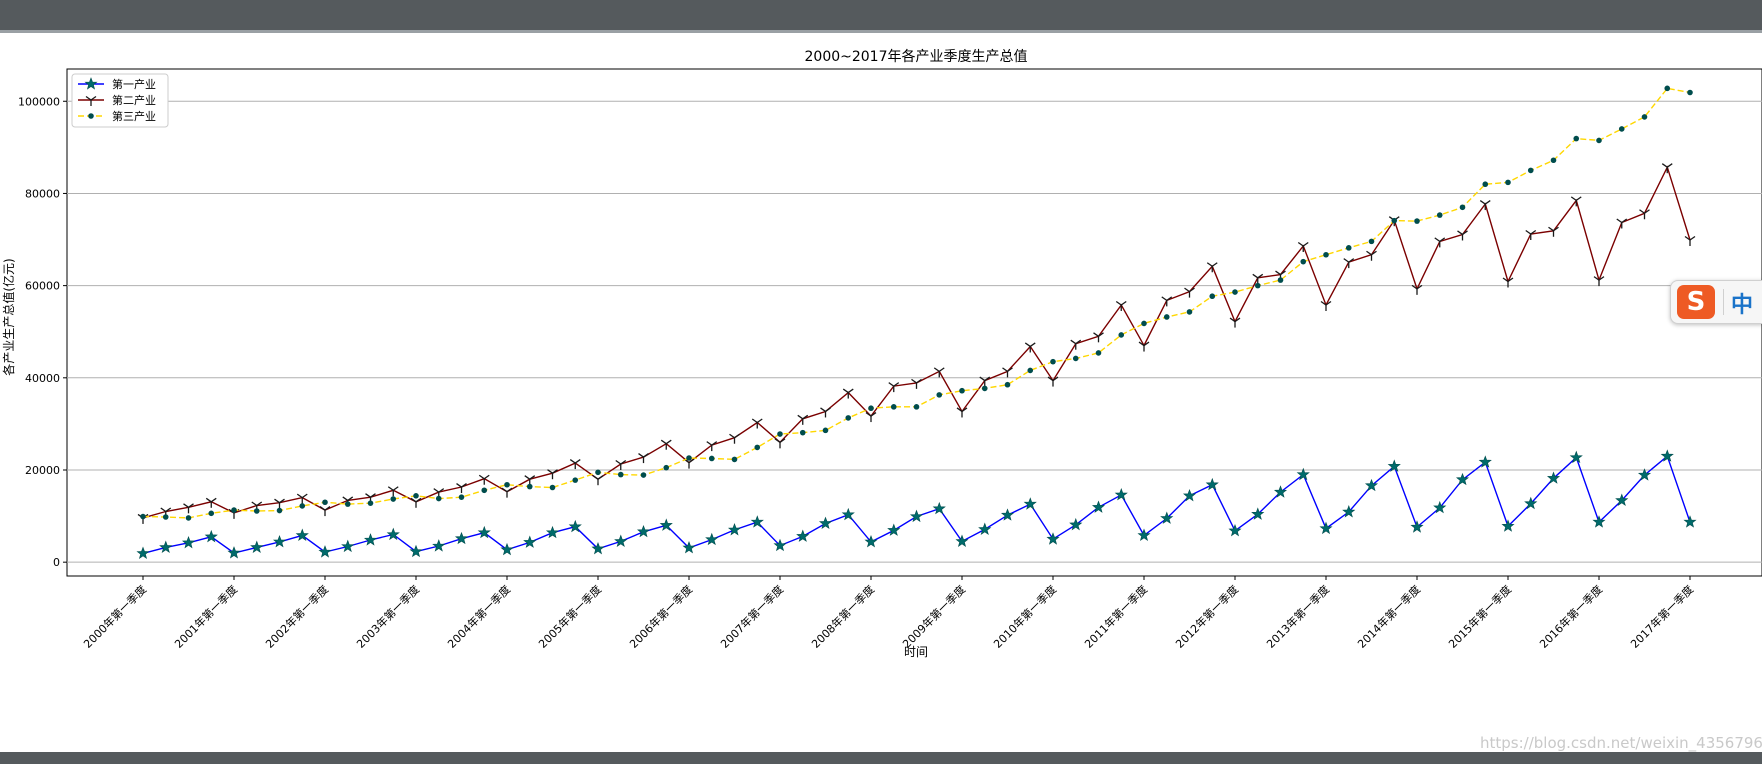 The height and width of the screenshot is (764, 1762). Describe the element at coordinates (1696, 302) in the screenshot. I see `sogou-logo-icon: S` at that location.